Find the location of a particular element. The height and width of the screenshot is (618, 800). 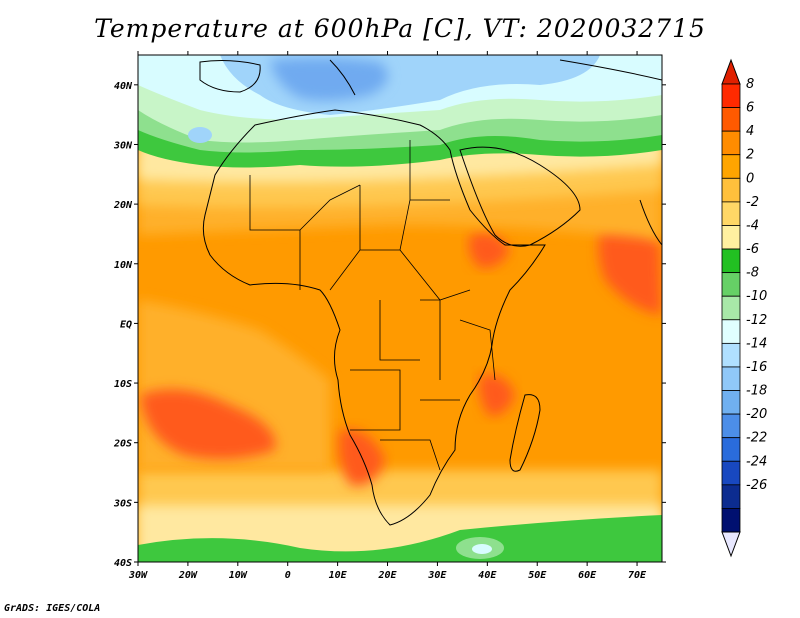

colorbar-label: -6 is located at coordinates (752, 249).